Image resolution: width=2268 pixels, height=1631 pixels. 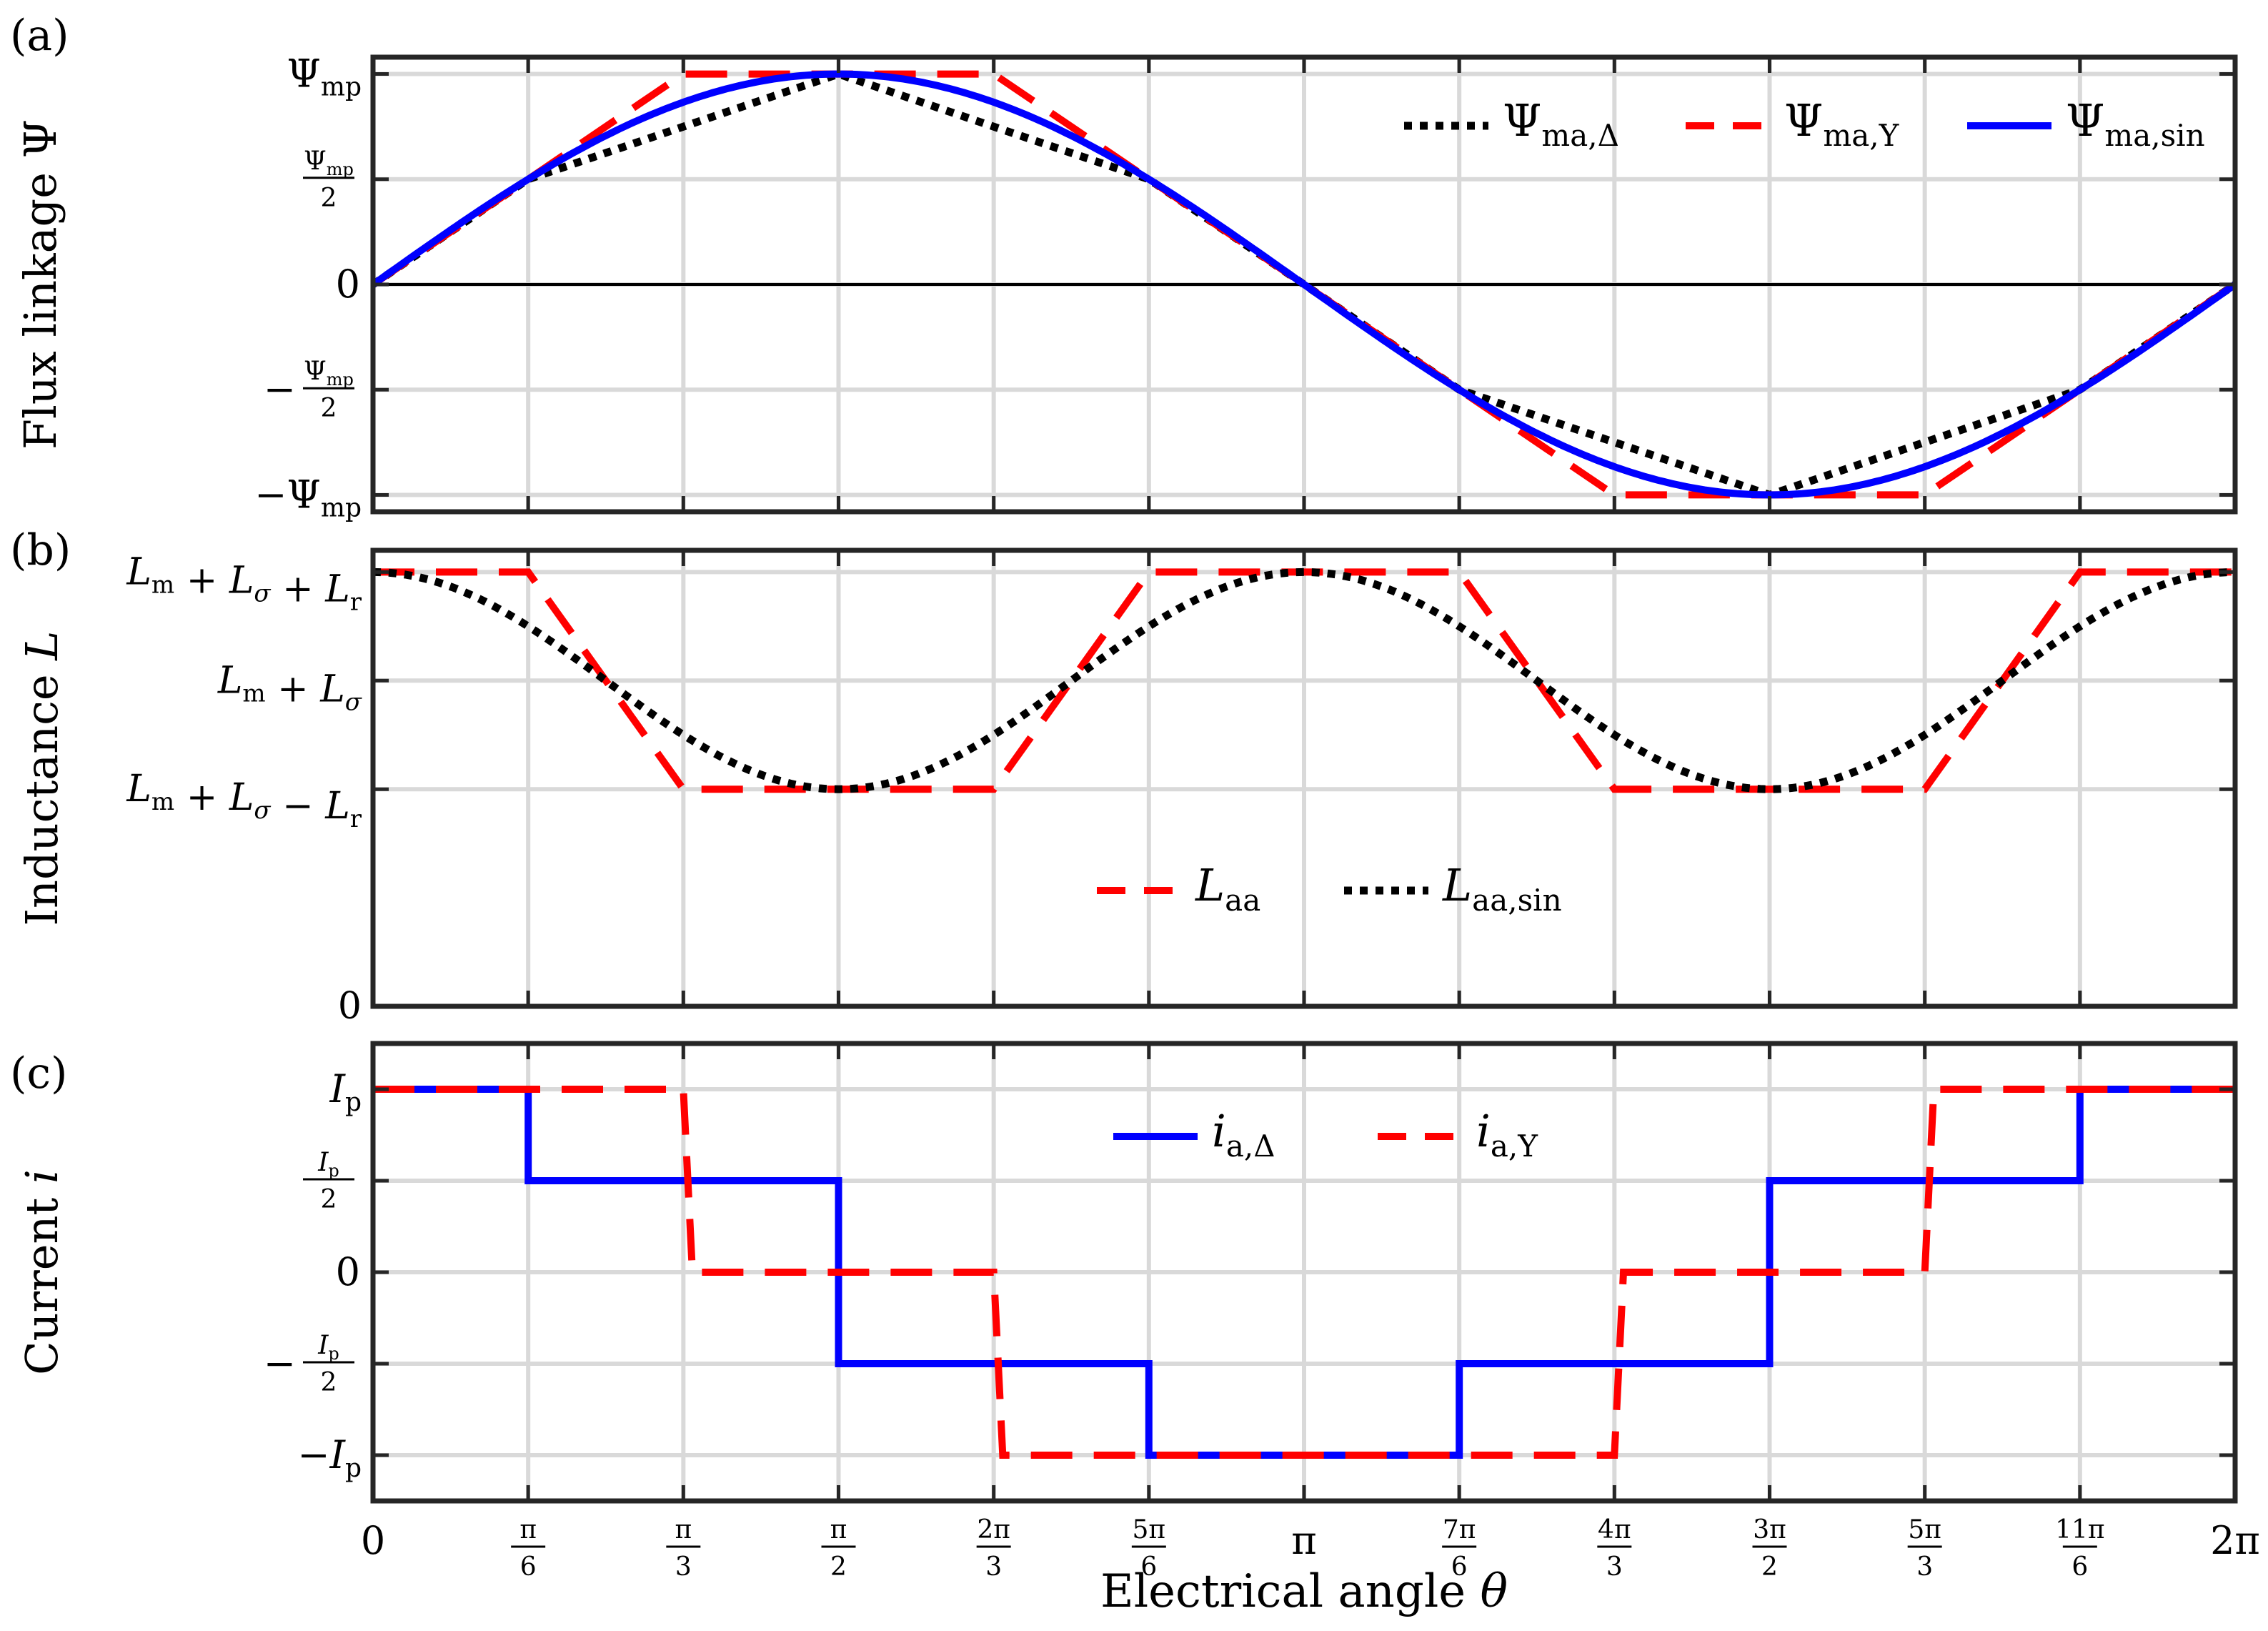 I want to click on legend-entry: Laa,sin, so click(x=1502, y=888).